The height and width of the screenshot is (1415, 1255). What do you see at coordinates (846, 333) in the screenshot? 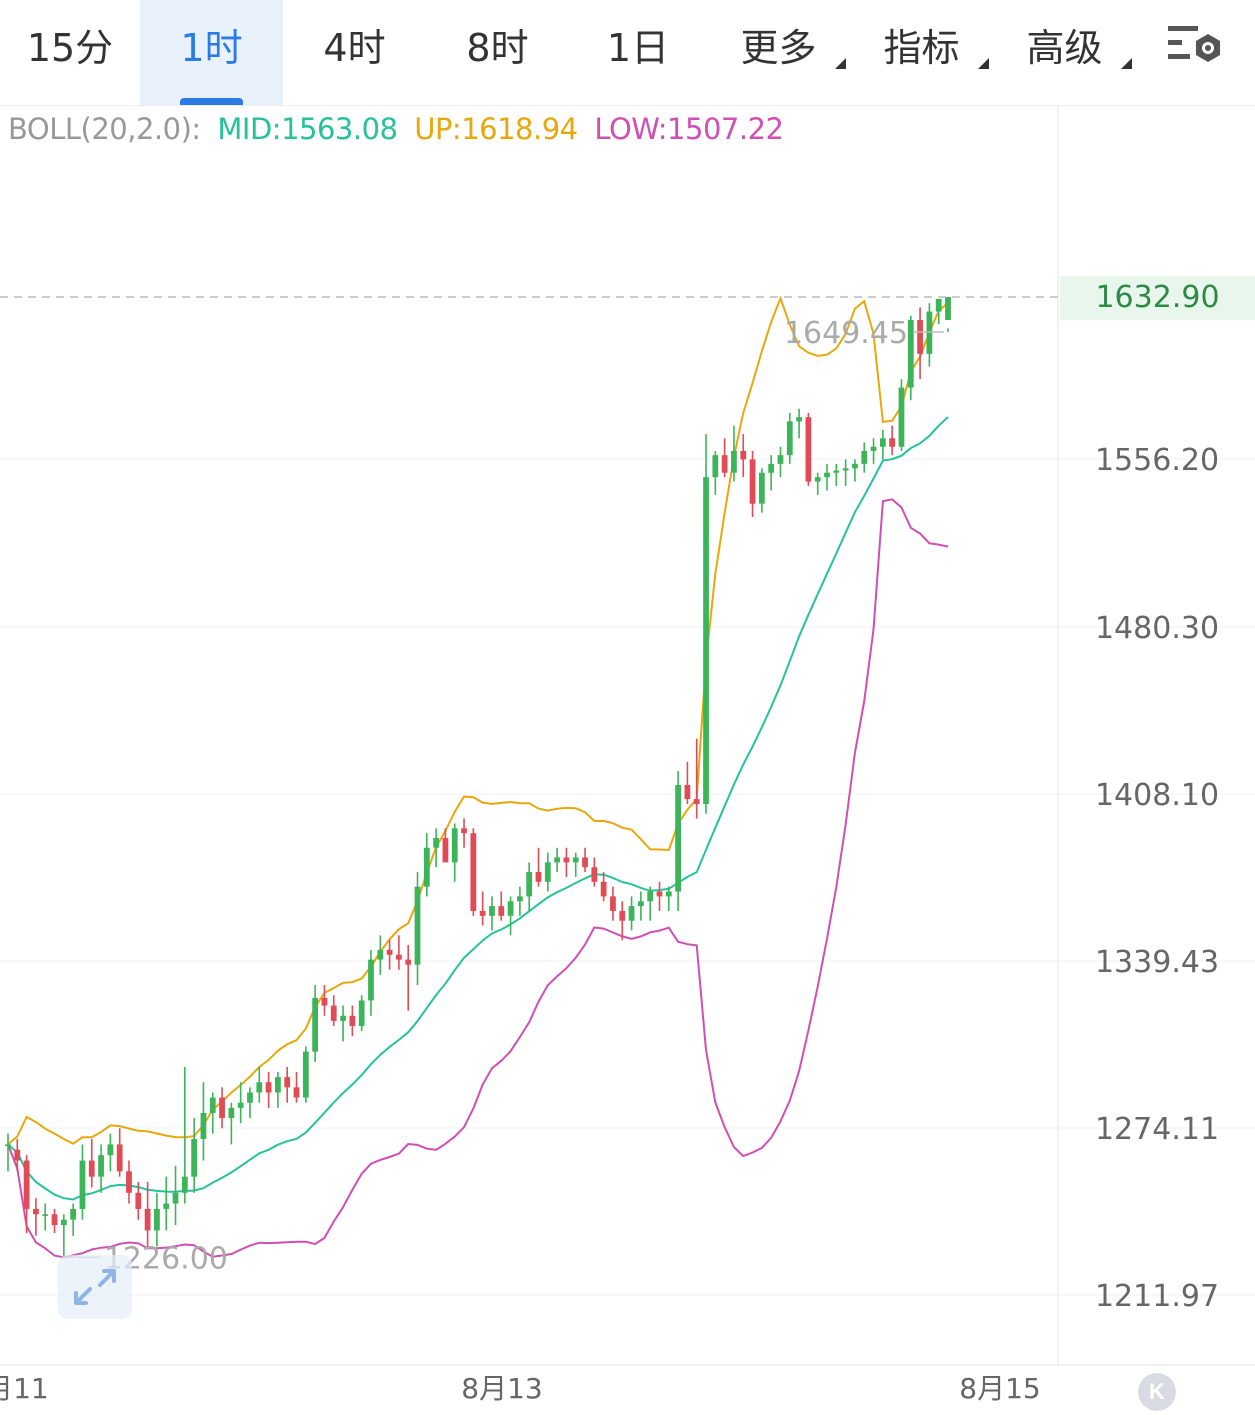
I see `high-annotation: 1649.45` at bounding box center [846, 333].